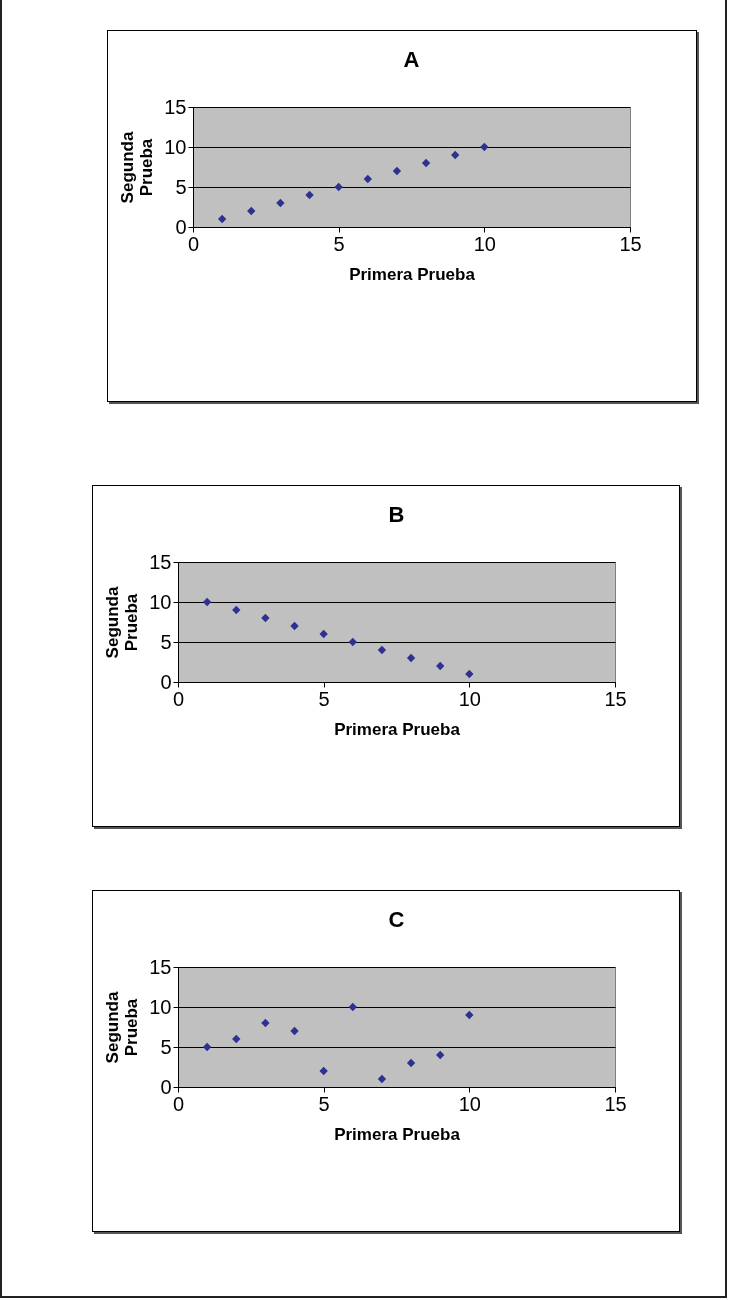 This screenshot has height=1300, width=741. I want to click on chart-title: B, so click(396, 514).